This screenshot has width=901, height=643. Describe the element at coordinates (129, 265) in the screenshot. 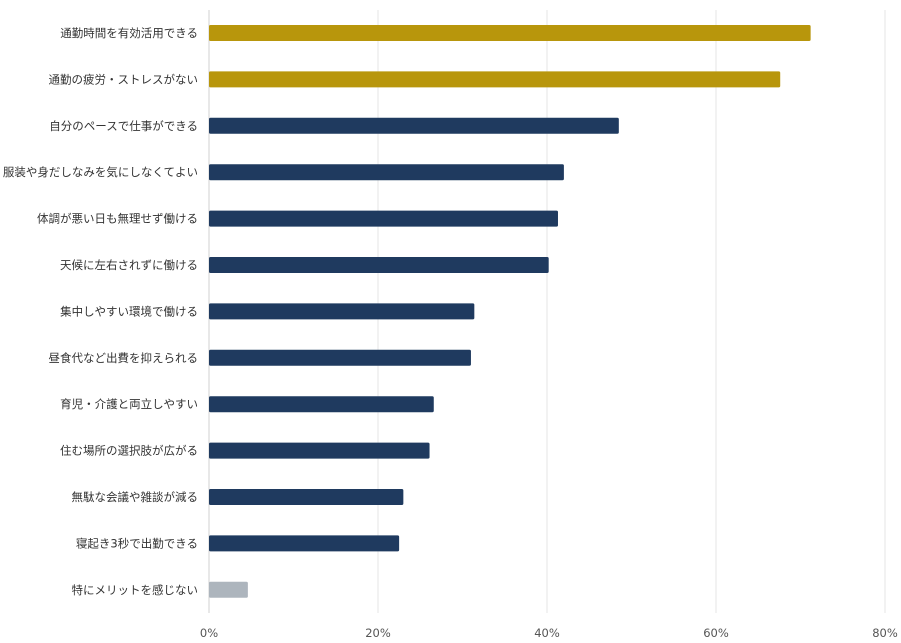

I see `category-label: 天候に左右されずに働ける` at that location.